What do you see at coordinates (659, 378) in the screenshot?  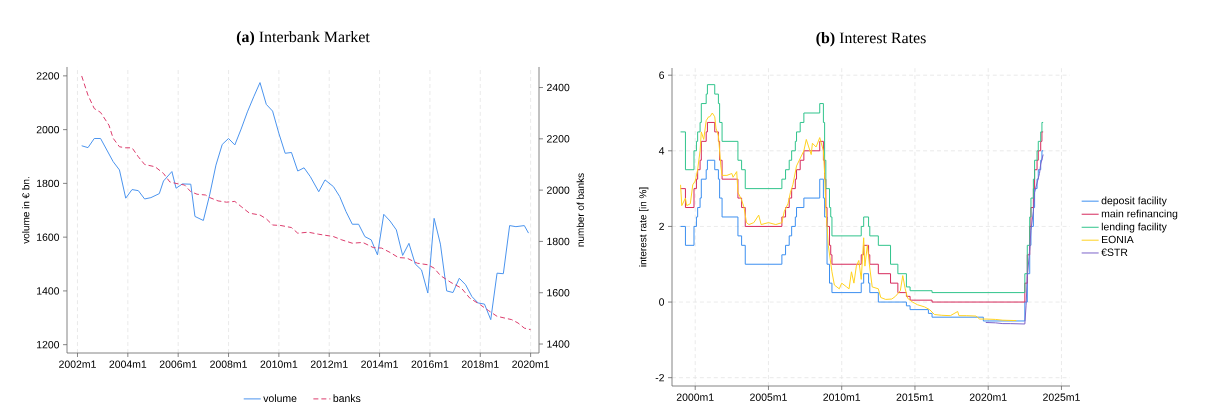 I see `y-tick-label: -2` at bounding box center [659, 378].